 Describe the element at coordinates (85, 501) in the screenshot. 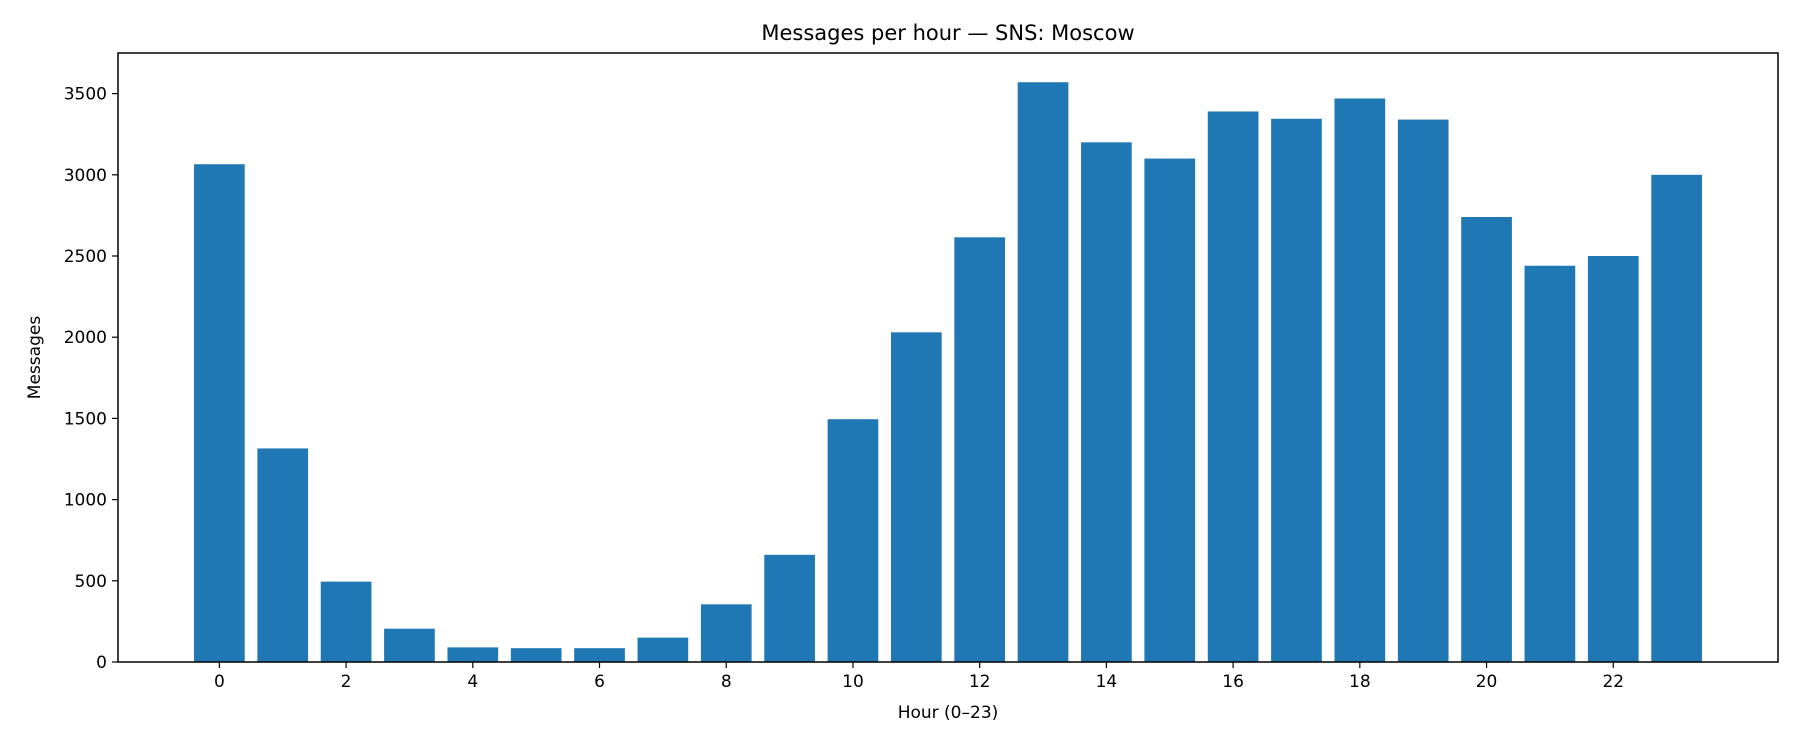

I see `y-tick-label: 1000` at that location.